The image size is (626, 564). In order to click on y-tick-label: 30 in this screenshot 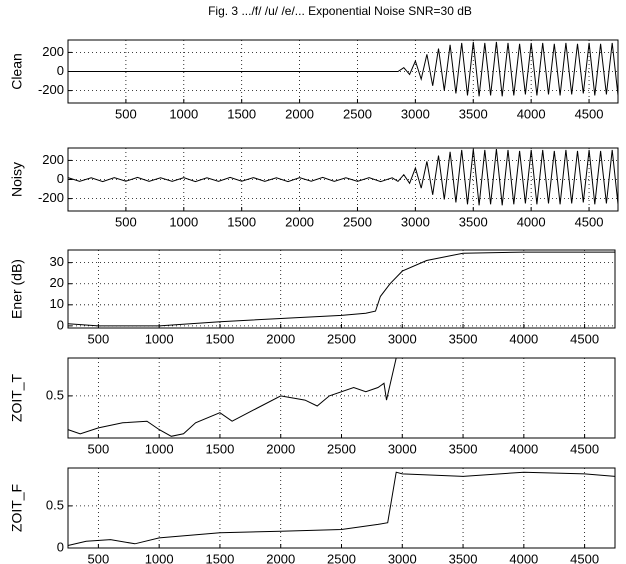, I will do `click(57, 261)`.